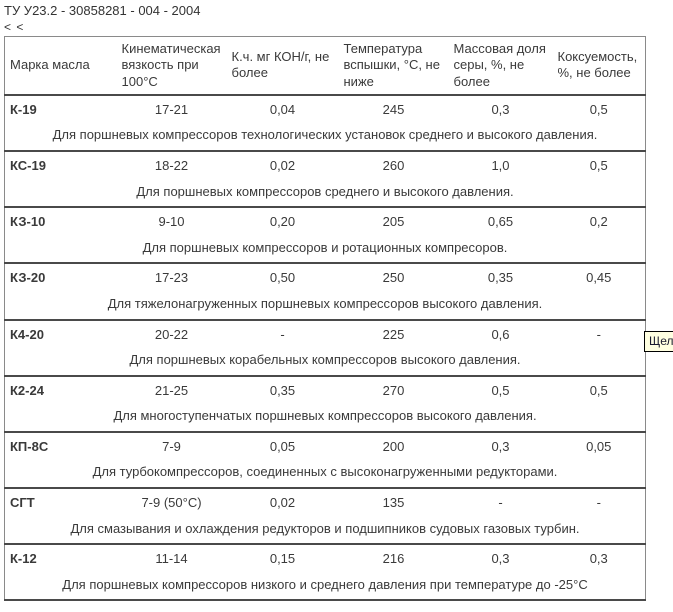 The image size is (673, 612). I want to click on viscosity-cell: 20-22, so click(171, 334).